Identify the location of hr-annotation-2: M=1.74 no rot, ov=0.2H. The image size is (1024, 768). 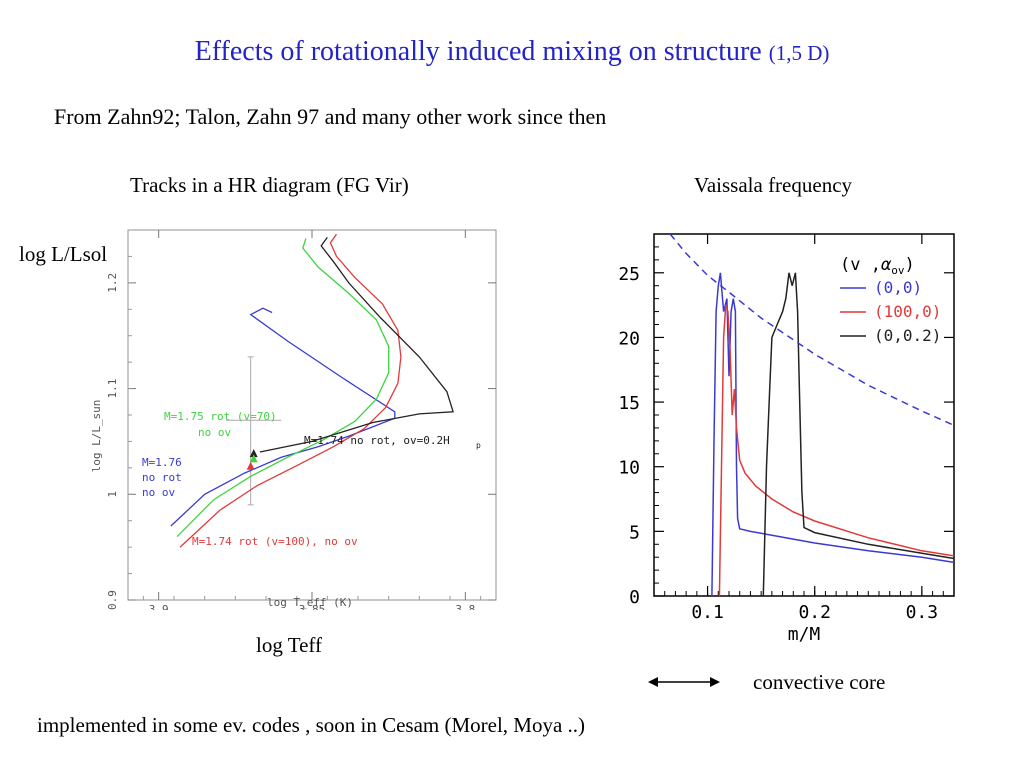
(377, 440).